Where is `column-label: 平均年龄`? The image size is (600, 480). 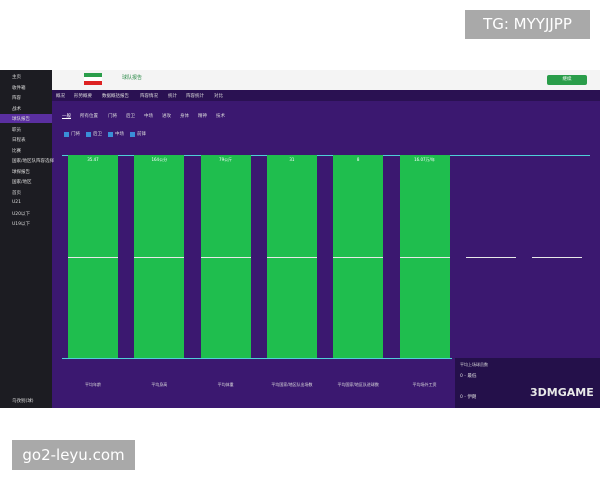
column-label: 平均年龄 is located at coordinates (93, 384).